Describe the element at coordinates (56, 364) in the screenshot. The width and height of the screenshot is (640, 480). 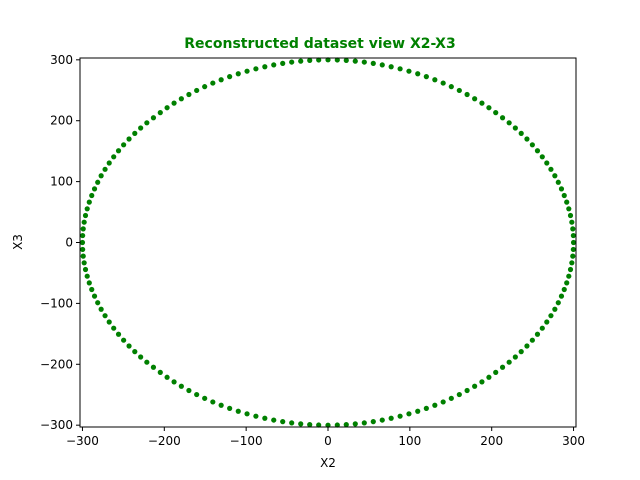
I see `y-tick-label: −200` at that location.